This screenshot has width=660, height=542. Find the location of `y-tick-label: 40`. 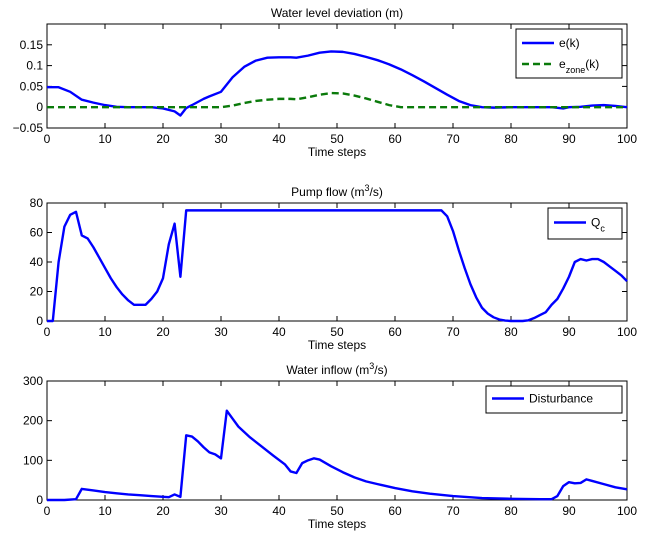

y-tick-label: 40 is located at coordinates (37, 262).